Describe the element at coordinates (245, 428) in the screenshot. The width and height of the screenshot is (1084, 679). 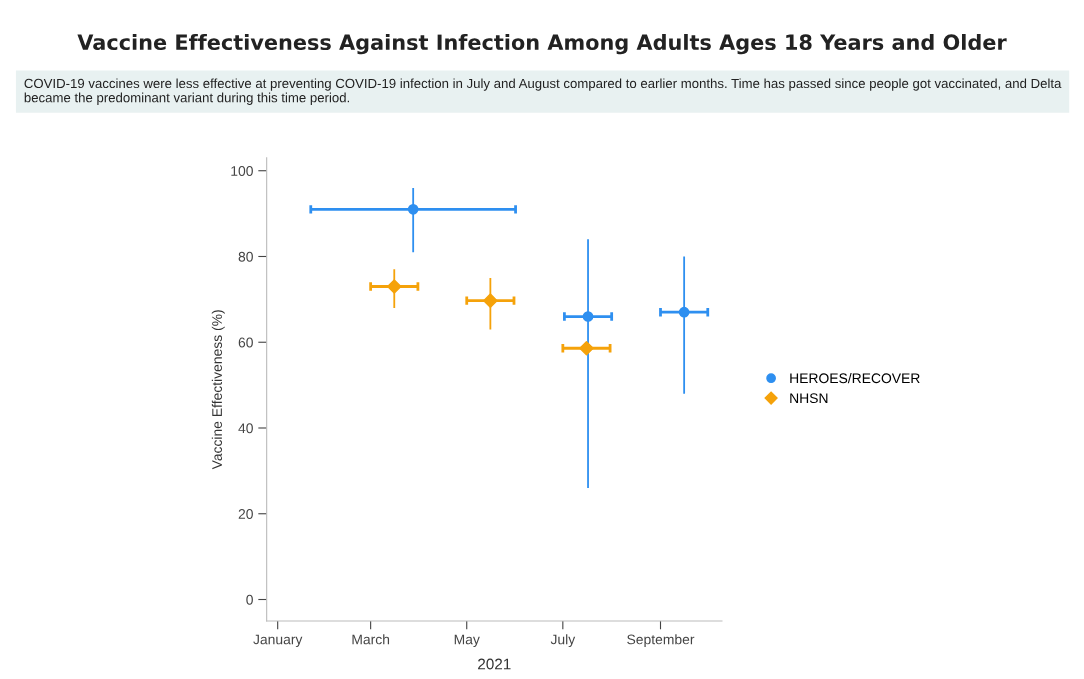
I see `y-tick-label: 40` at that location.